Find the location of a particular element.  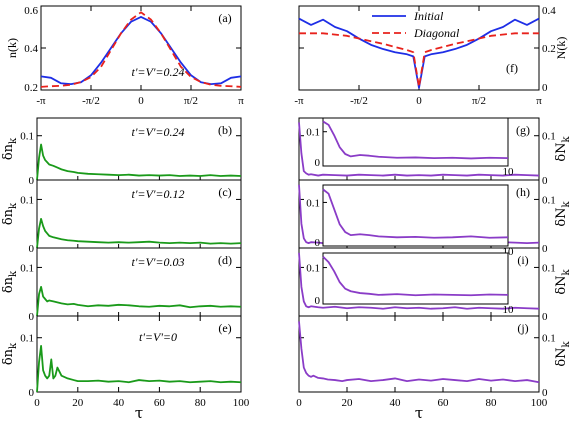

panel-h: 0 0.1 (h) δNk 0 0.1 10 is located at coordinates (435, 218).